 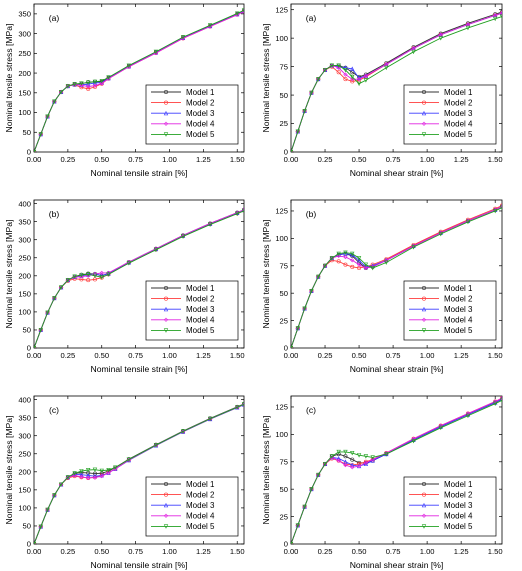 What do you see at coordinates (34, 551) in the screenshot?
I see `x-tick-label: 0.00` at bounding box center [34, 551].